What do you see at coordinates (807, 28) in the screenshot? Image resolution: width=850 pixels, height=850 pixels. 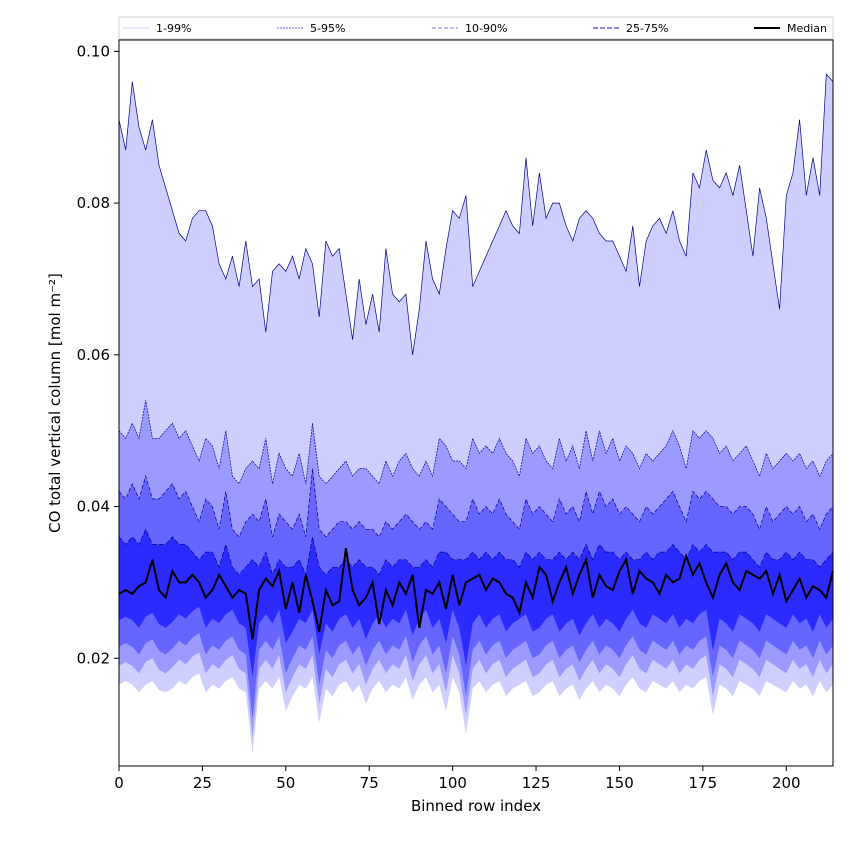 I see `legend-label: Median` at bounding box center [807, 28].